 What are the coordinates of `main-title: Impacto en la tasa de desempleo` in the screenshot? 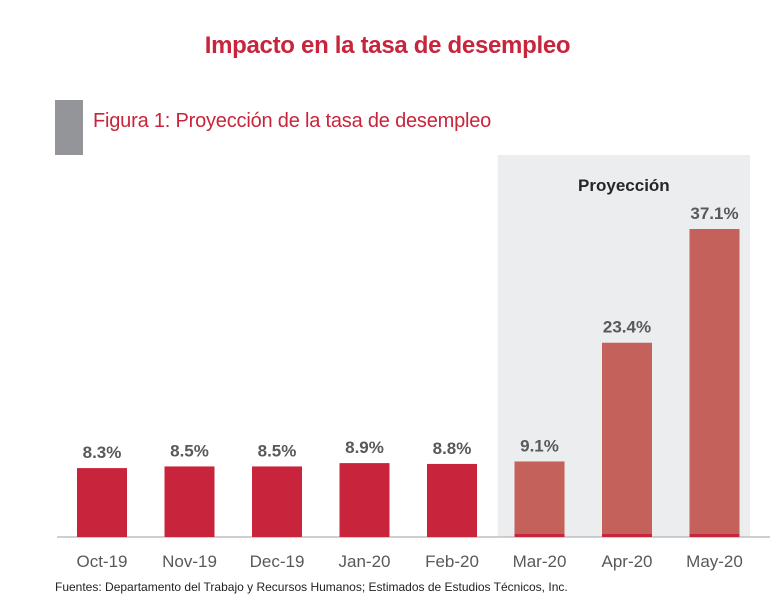 It's located at (387, 45).